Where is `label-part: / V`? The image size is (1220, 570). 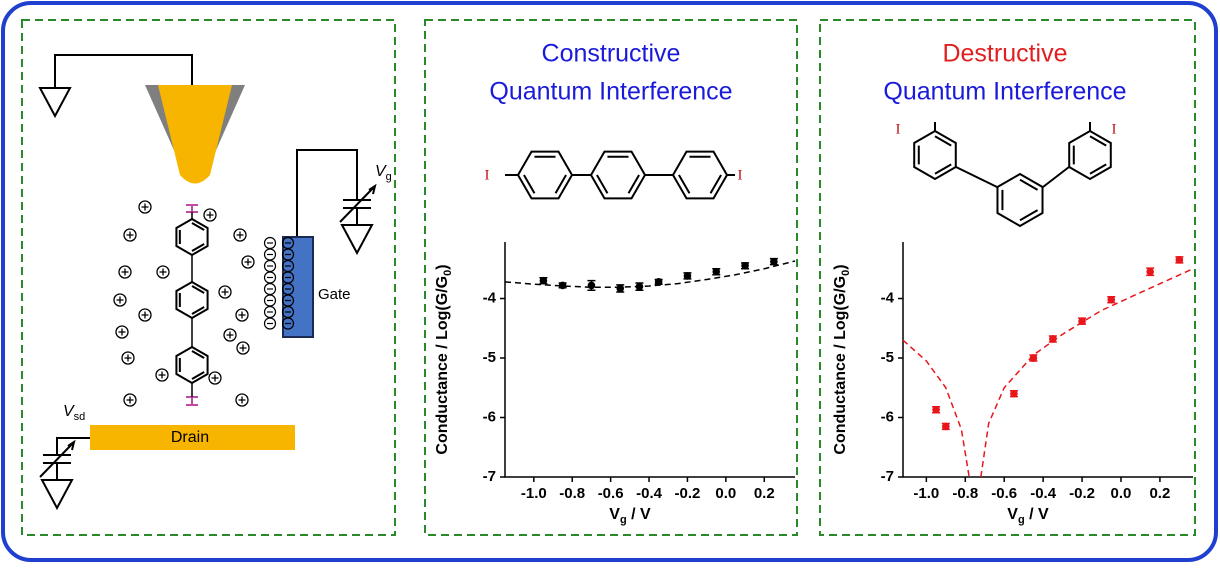
label-part: / V is located at coordinates (1037, 514).